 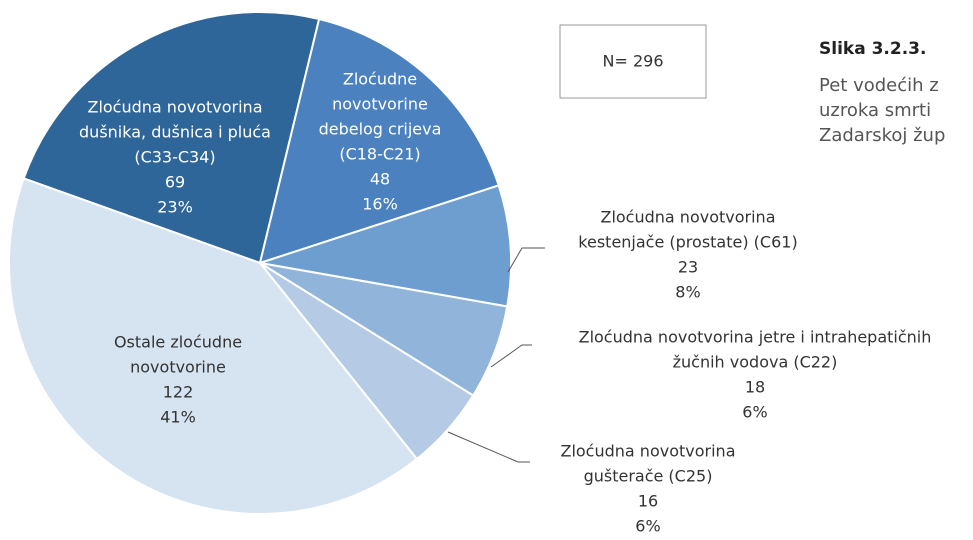 What do you see at coordinates (175, 207) in the screenshot?
I see `percentage-label: 23%` at bounding box center [175, 207].